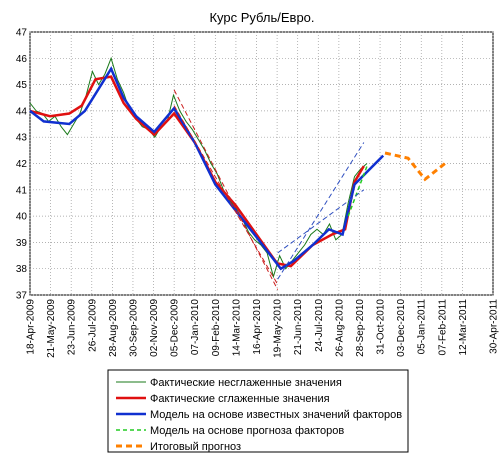 Image resolution: width=499 pixels, height=459 pixels. I want to click on x-tick-label: 19-May-2010, so click(278, 328).